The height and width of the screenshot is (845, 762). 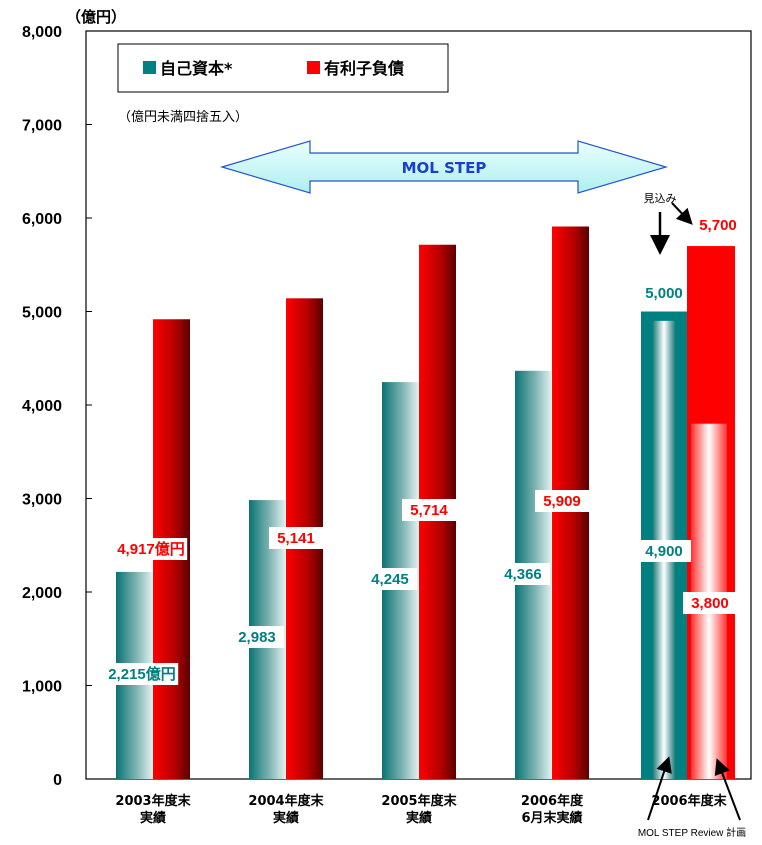 I want to click on x-tick-label: 2003年度末, so click(x=153, y=801).